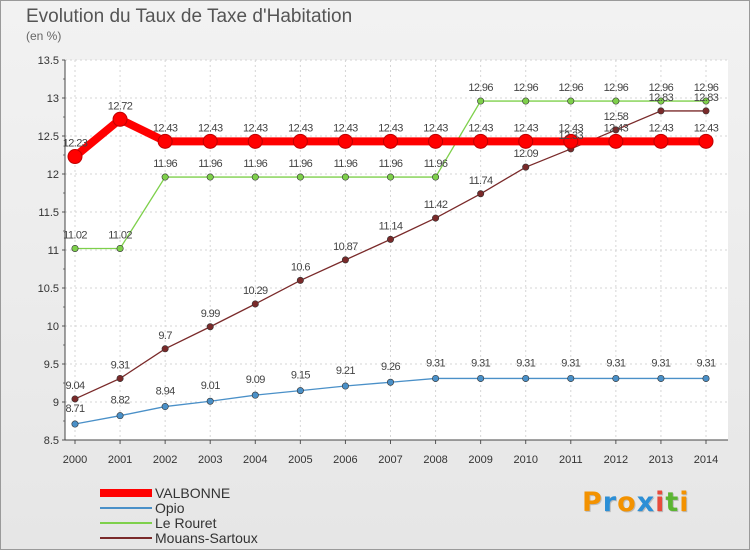 The height and width of the screenshot is (550, 750). What do you see at coordinates (672, 502) in the screenshot?
I see `logo-letter: t` at bounding box center [672, 502].